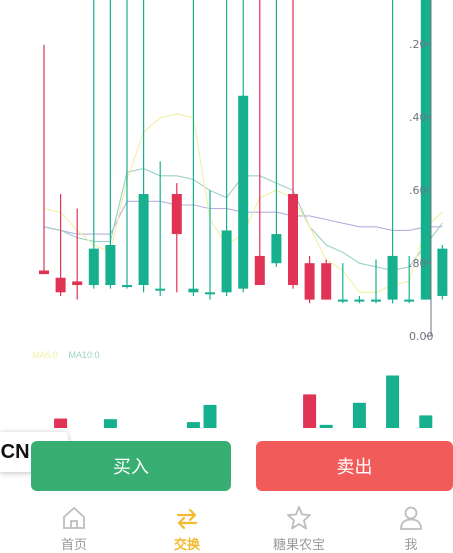 This screenshot has height=553, width=453. I want to click on tab-home-label: 首页, so click(74, 543).